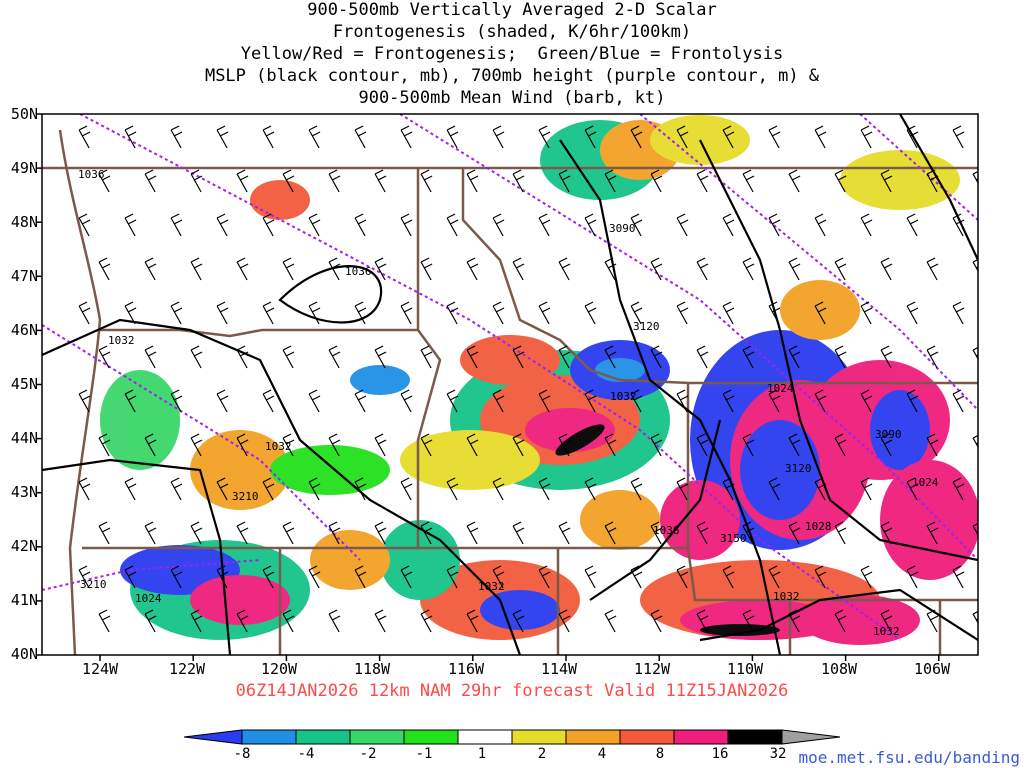 This screenshot has width=1024, height=768. What do you see at coordinates (733, 538) in the screenshot?
I see `height-label: 3150` at bounding box center [733, 538].